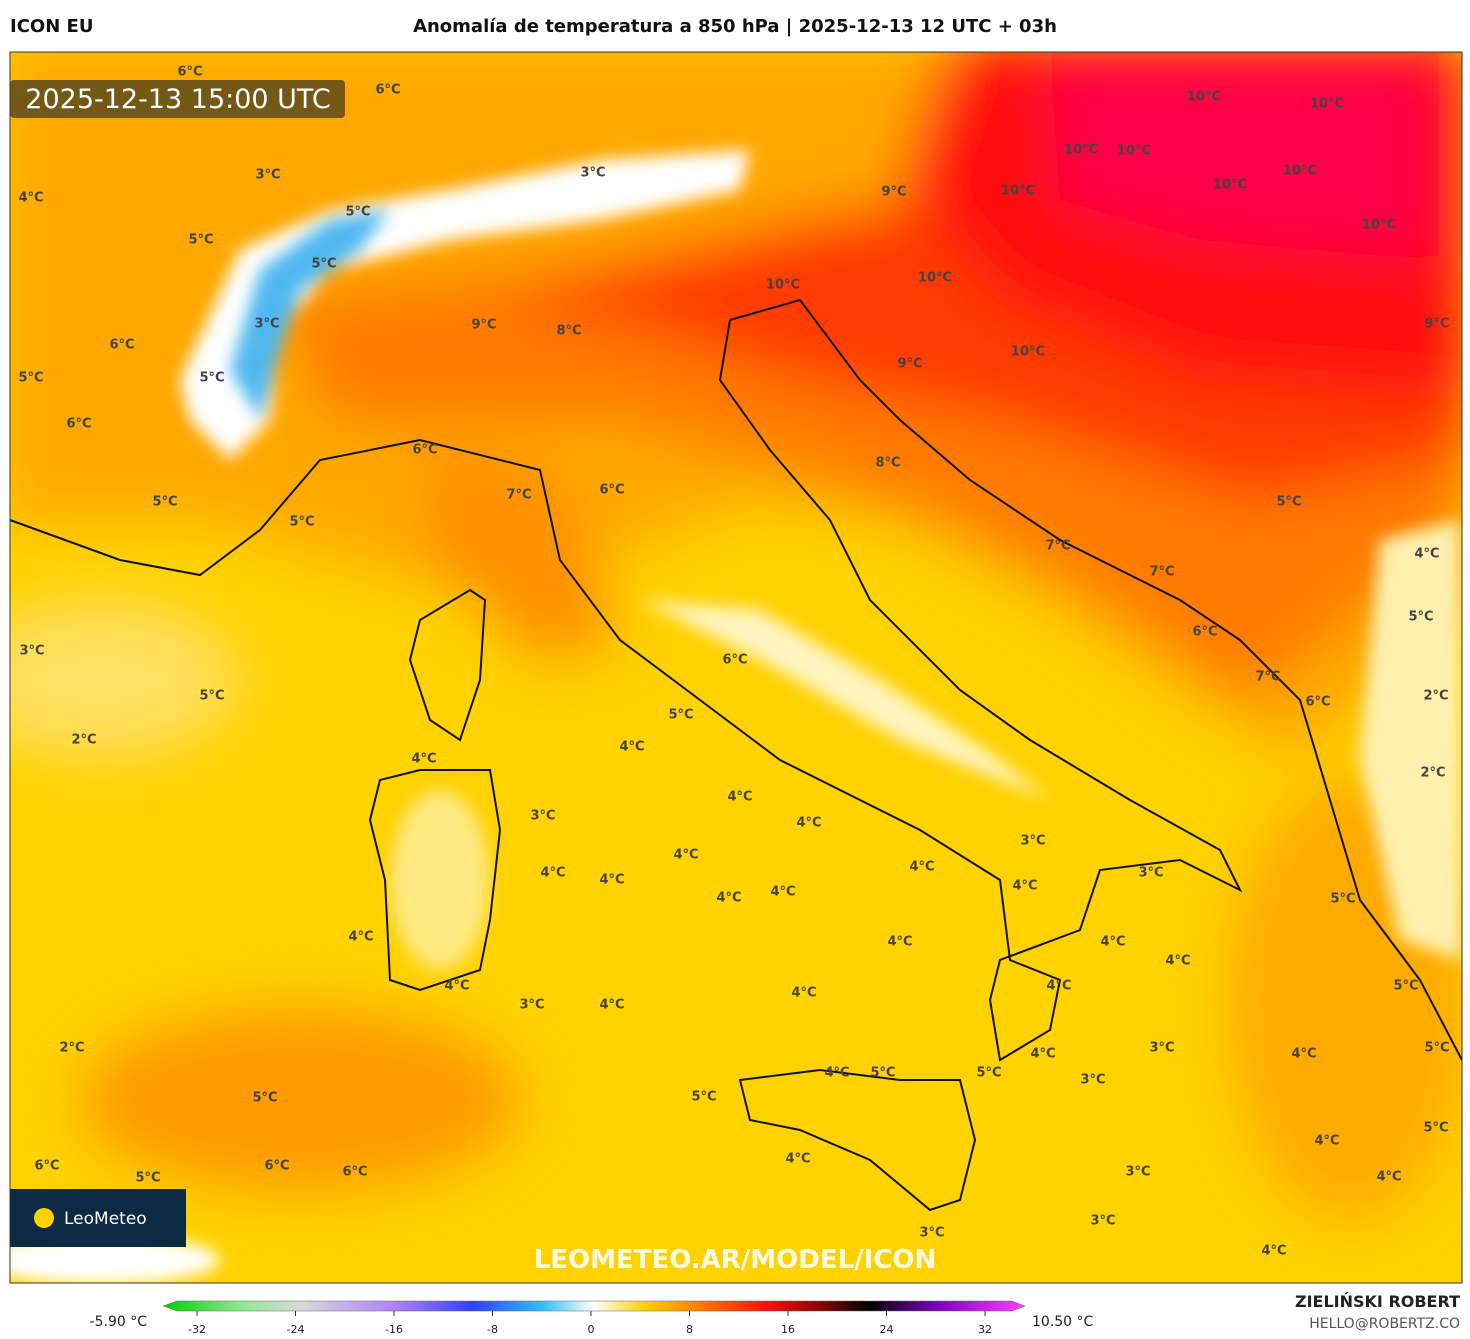 The height and width of the screenshot is (1339, 1470). What do you see at coordinates (887, 1329) in the screenshot?
I see `colorbar-tick-label: 24` at bounding box center [887, 1329].